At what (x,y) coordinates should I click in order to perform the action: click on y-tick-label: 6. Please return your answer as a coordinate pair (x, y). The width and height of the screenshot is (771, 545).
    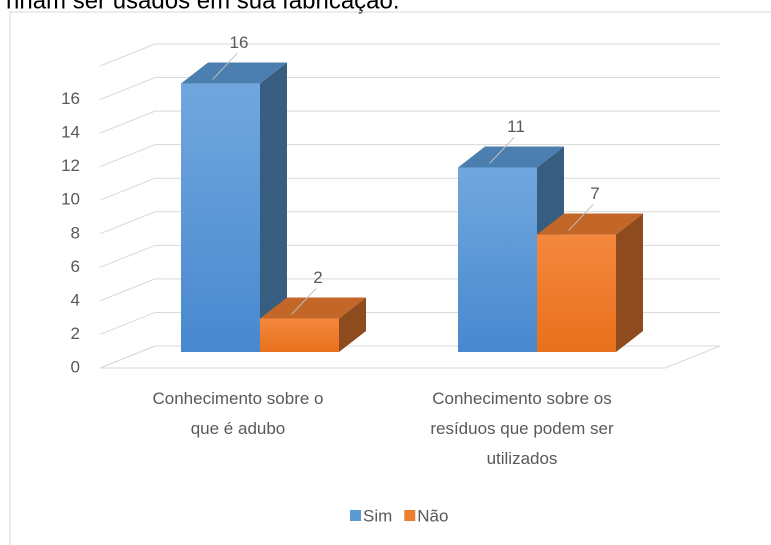
    Looking at the image, I should click on (75, 266).